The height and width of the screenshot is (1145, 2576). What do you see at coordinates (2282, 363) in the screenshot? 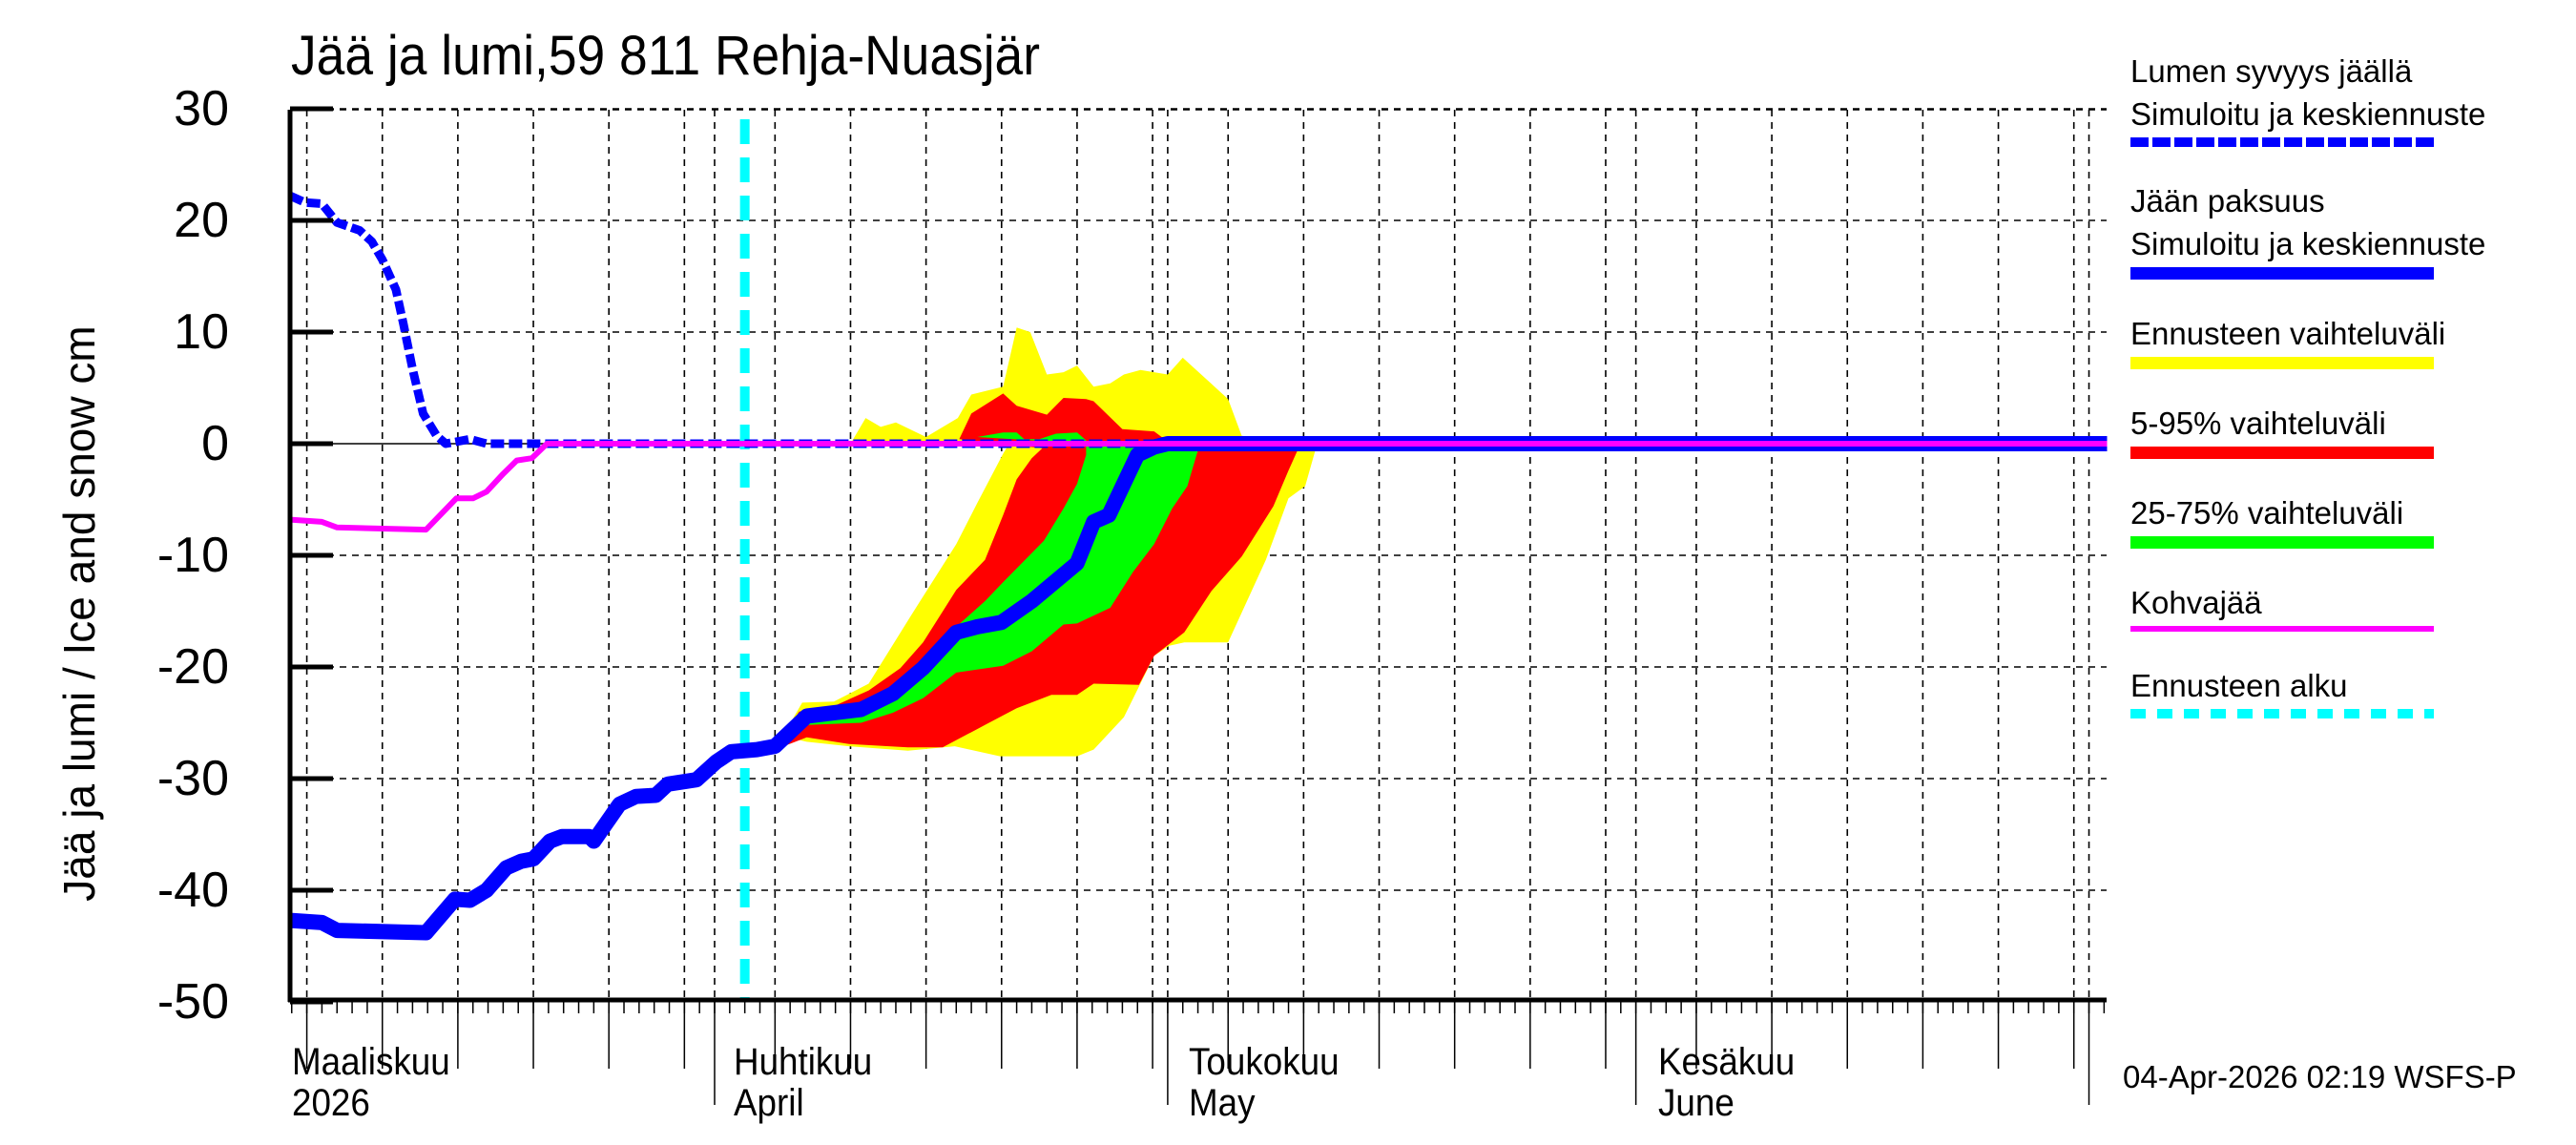
I see `yellow-band-icon` at bounding box center [2282, 363].